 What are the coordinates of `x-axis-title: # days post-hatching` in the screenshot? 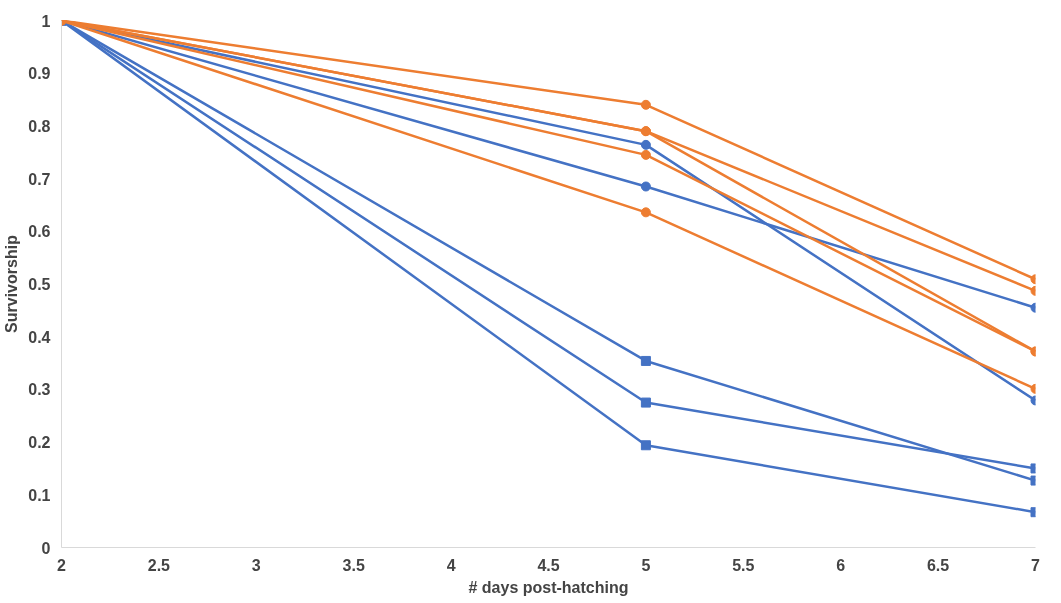 It's located at (548, 587).